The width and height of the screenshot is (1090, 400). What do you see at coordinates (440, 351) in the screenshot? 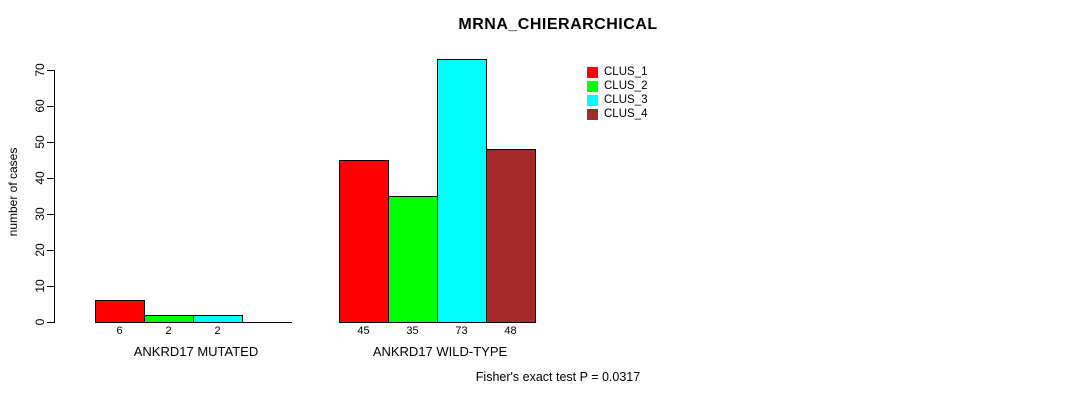
I see `x-group-label-wild-type: ANKRD17 WILD-TYPE` at bounding box center [440, 351].